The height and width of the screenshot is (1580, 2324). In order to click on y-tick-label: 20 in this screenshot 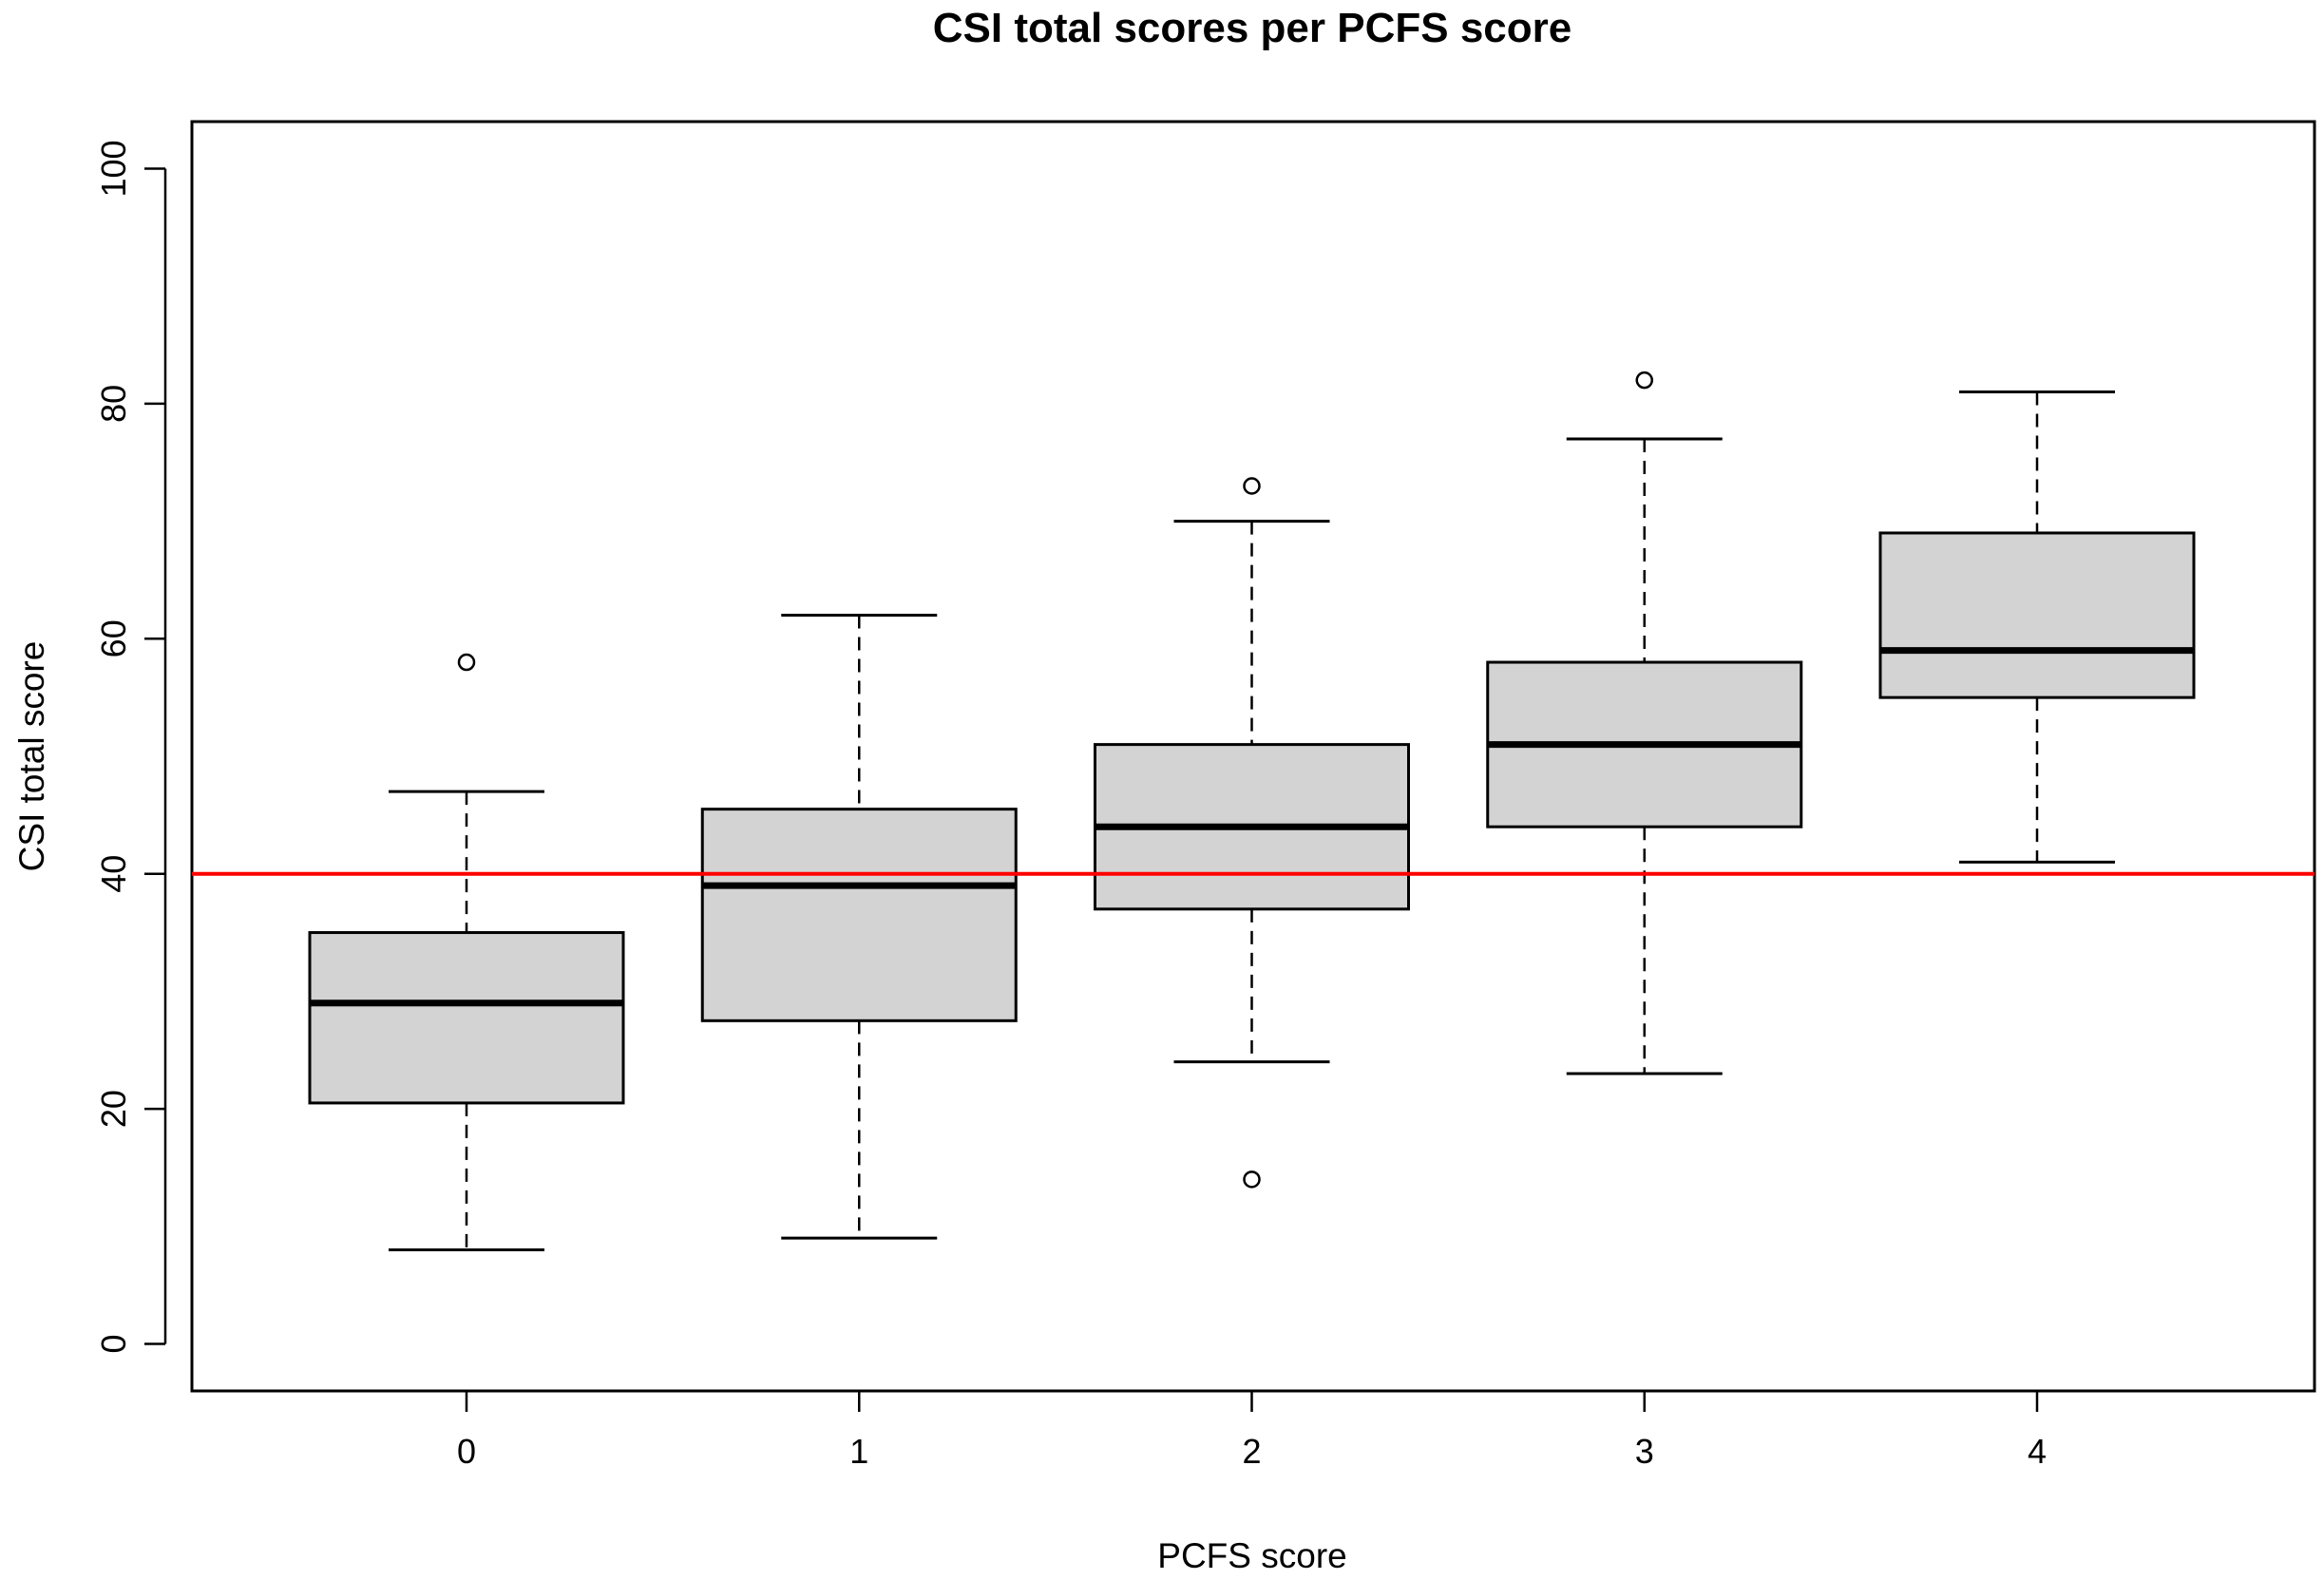, I will do `click(113, 1109)`.